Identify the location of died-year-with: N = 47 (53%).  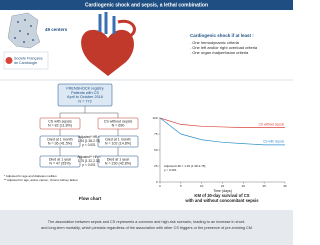
(59, 164).